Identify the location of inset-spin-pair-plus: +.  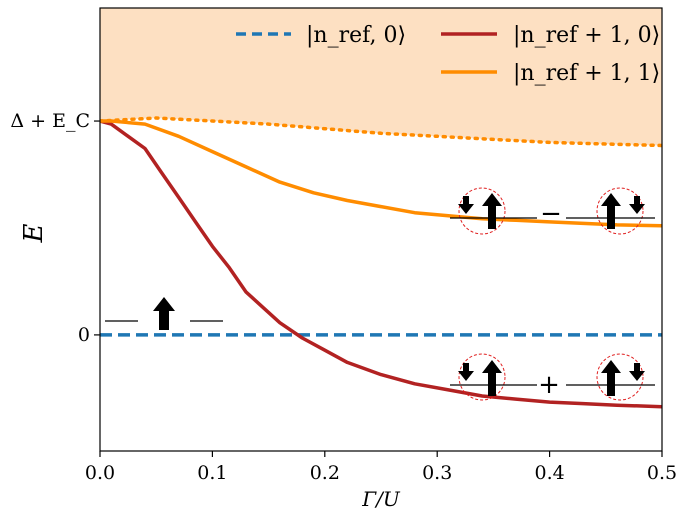
(552, 377).